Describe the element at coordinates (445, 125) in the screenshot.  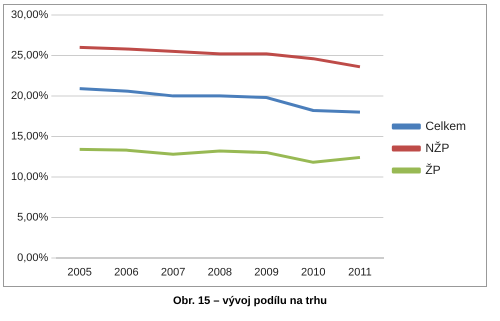
I see `legend-label: Celkem` at that location.